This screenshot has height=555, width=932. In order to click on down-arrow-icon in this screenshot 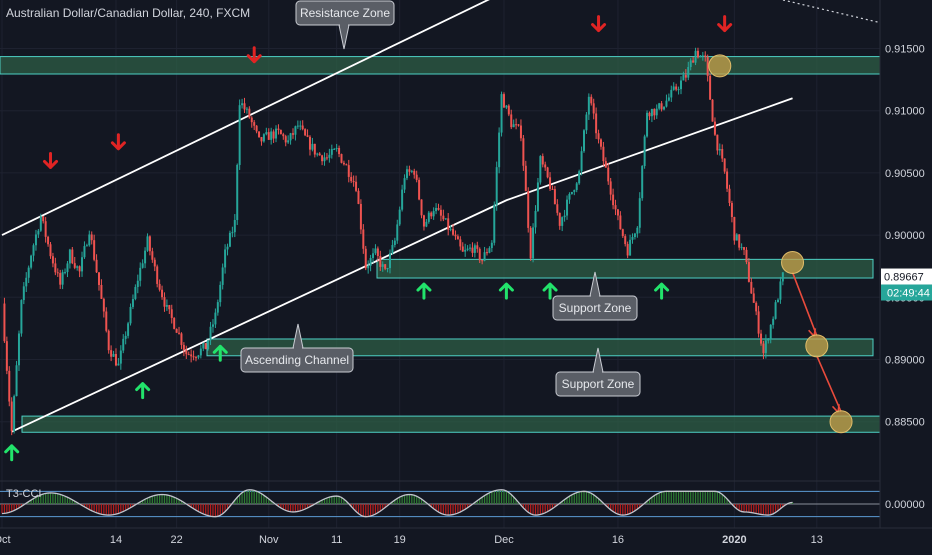, I will do `click(599, 24)`.